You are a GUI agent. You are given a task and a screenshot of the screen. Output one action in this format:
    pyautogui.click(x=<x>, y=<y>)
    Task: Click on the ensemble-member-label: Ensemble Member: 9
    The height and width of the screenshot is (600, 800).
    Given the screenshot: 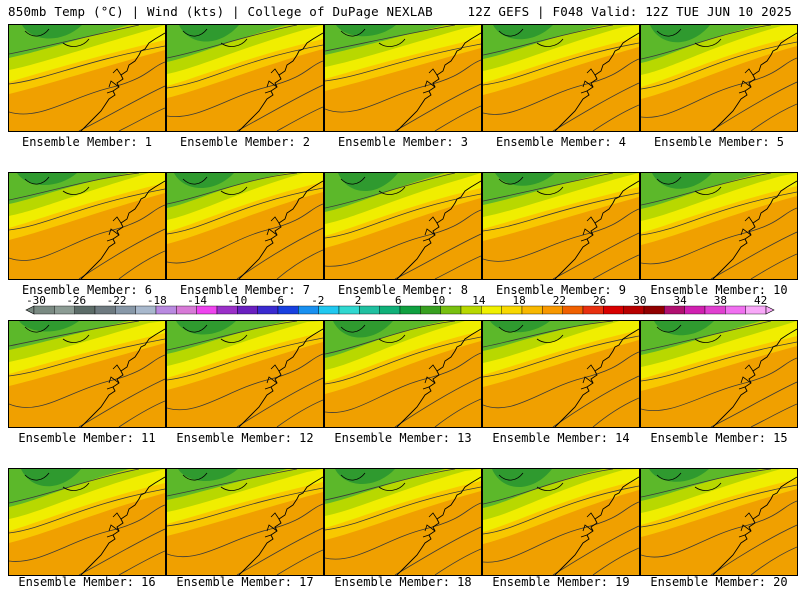 What is the action you would take?
    pyautogui.click(x=561, y=290)
    